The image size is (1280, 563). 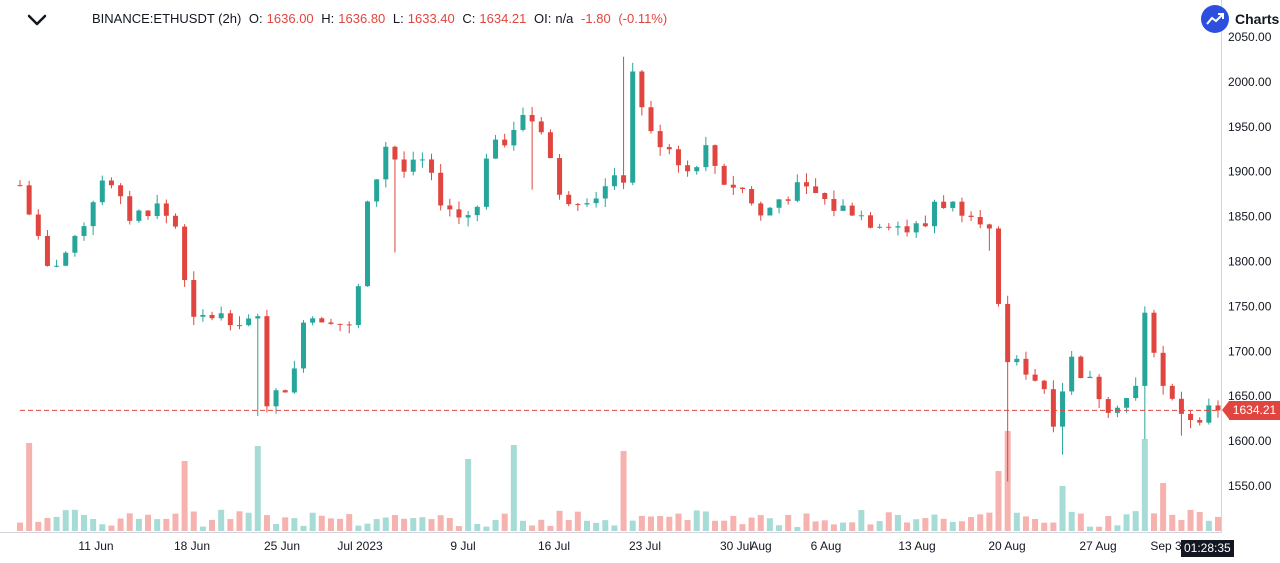 What do you see at coordinates (469, 18) in the screenshot?
I see `close-label: C:` at bounding box center [469, 18].